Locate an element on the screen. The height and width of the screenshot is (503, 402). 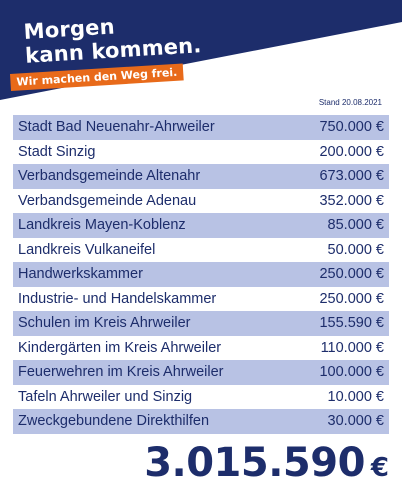
table-row: Zweckgebundene Direkthilfen 30.000 € is located at coordinates (201, 421).